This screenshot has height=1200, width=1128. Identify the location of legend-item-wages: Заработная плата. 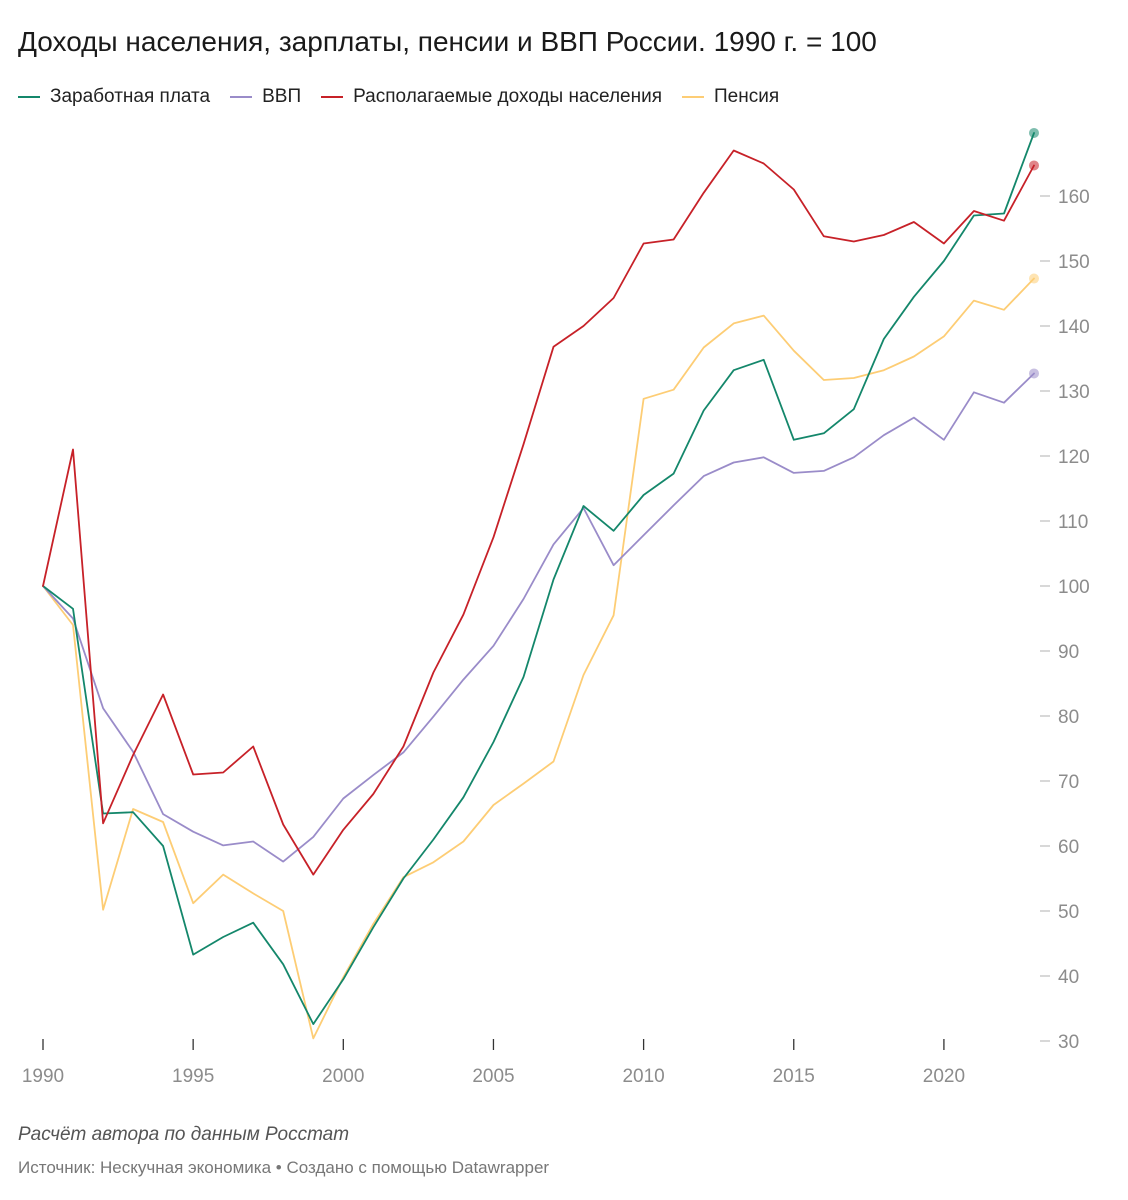
(114, 97).